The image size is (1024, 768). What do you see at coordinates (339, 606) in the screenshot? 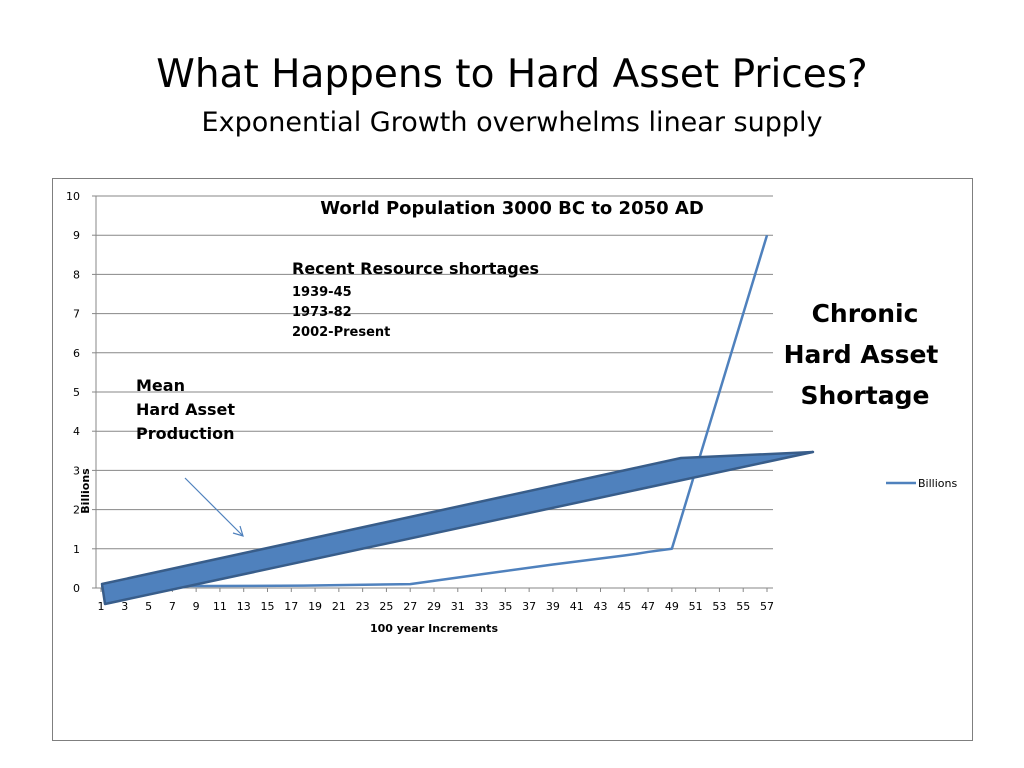
I see `x-tick-label: 21` at bounding box center [339, 606].